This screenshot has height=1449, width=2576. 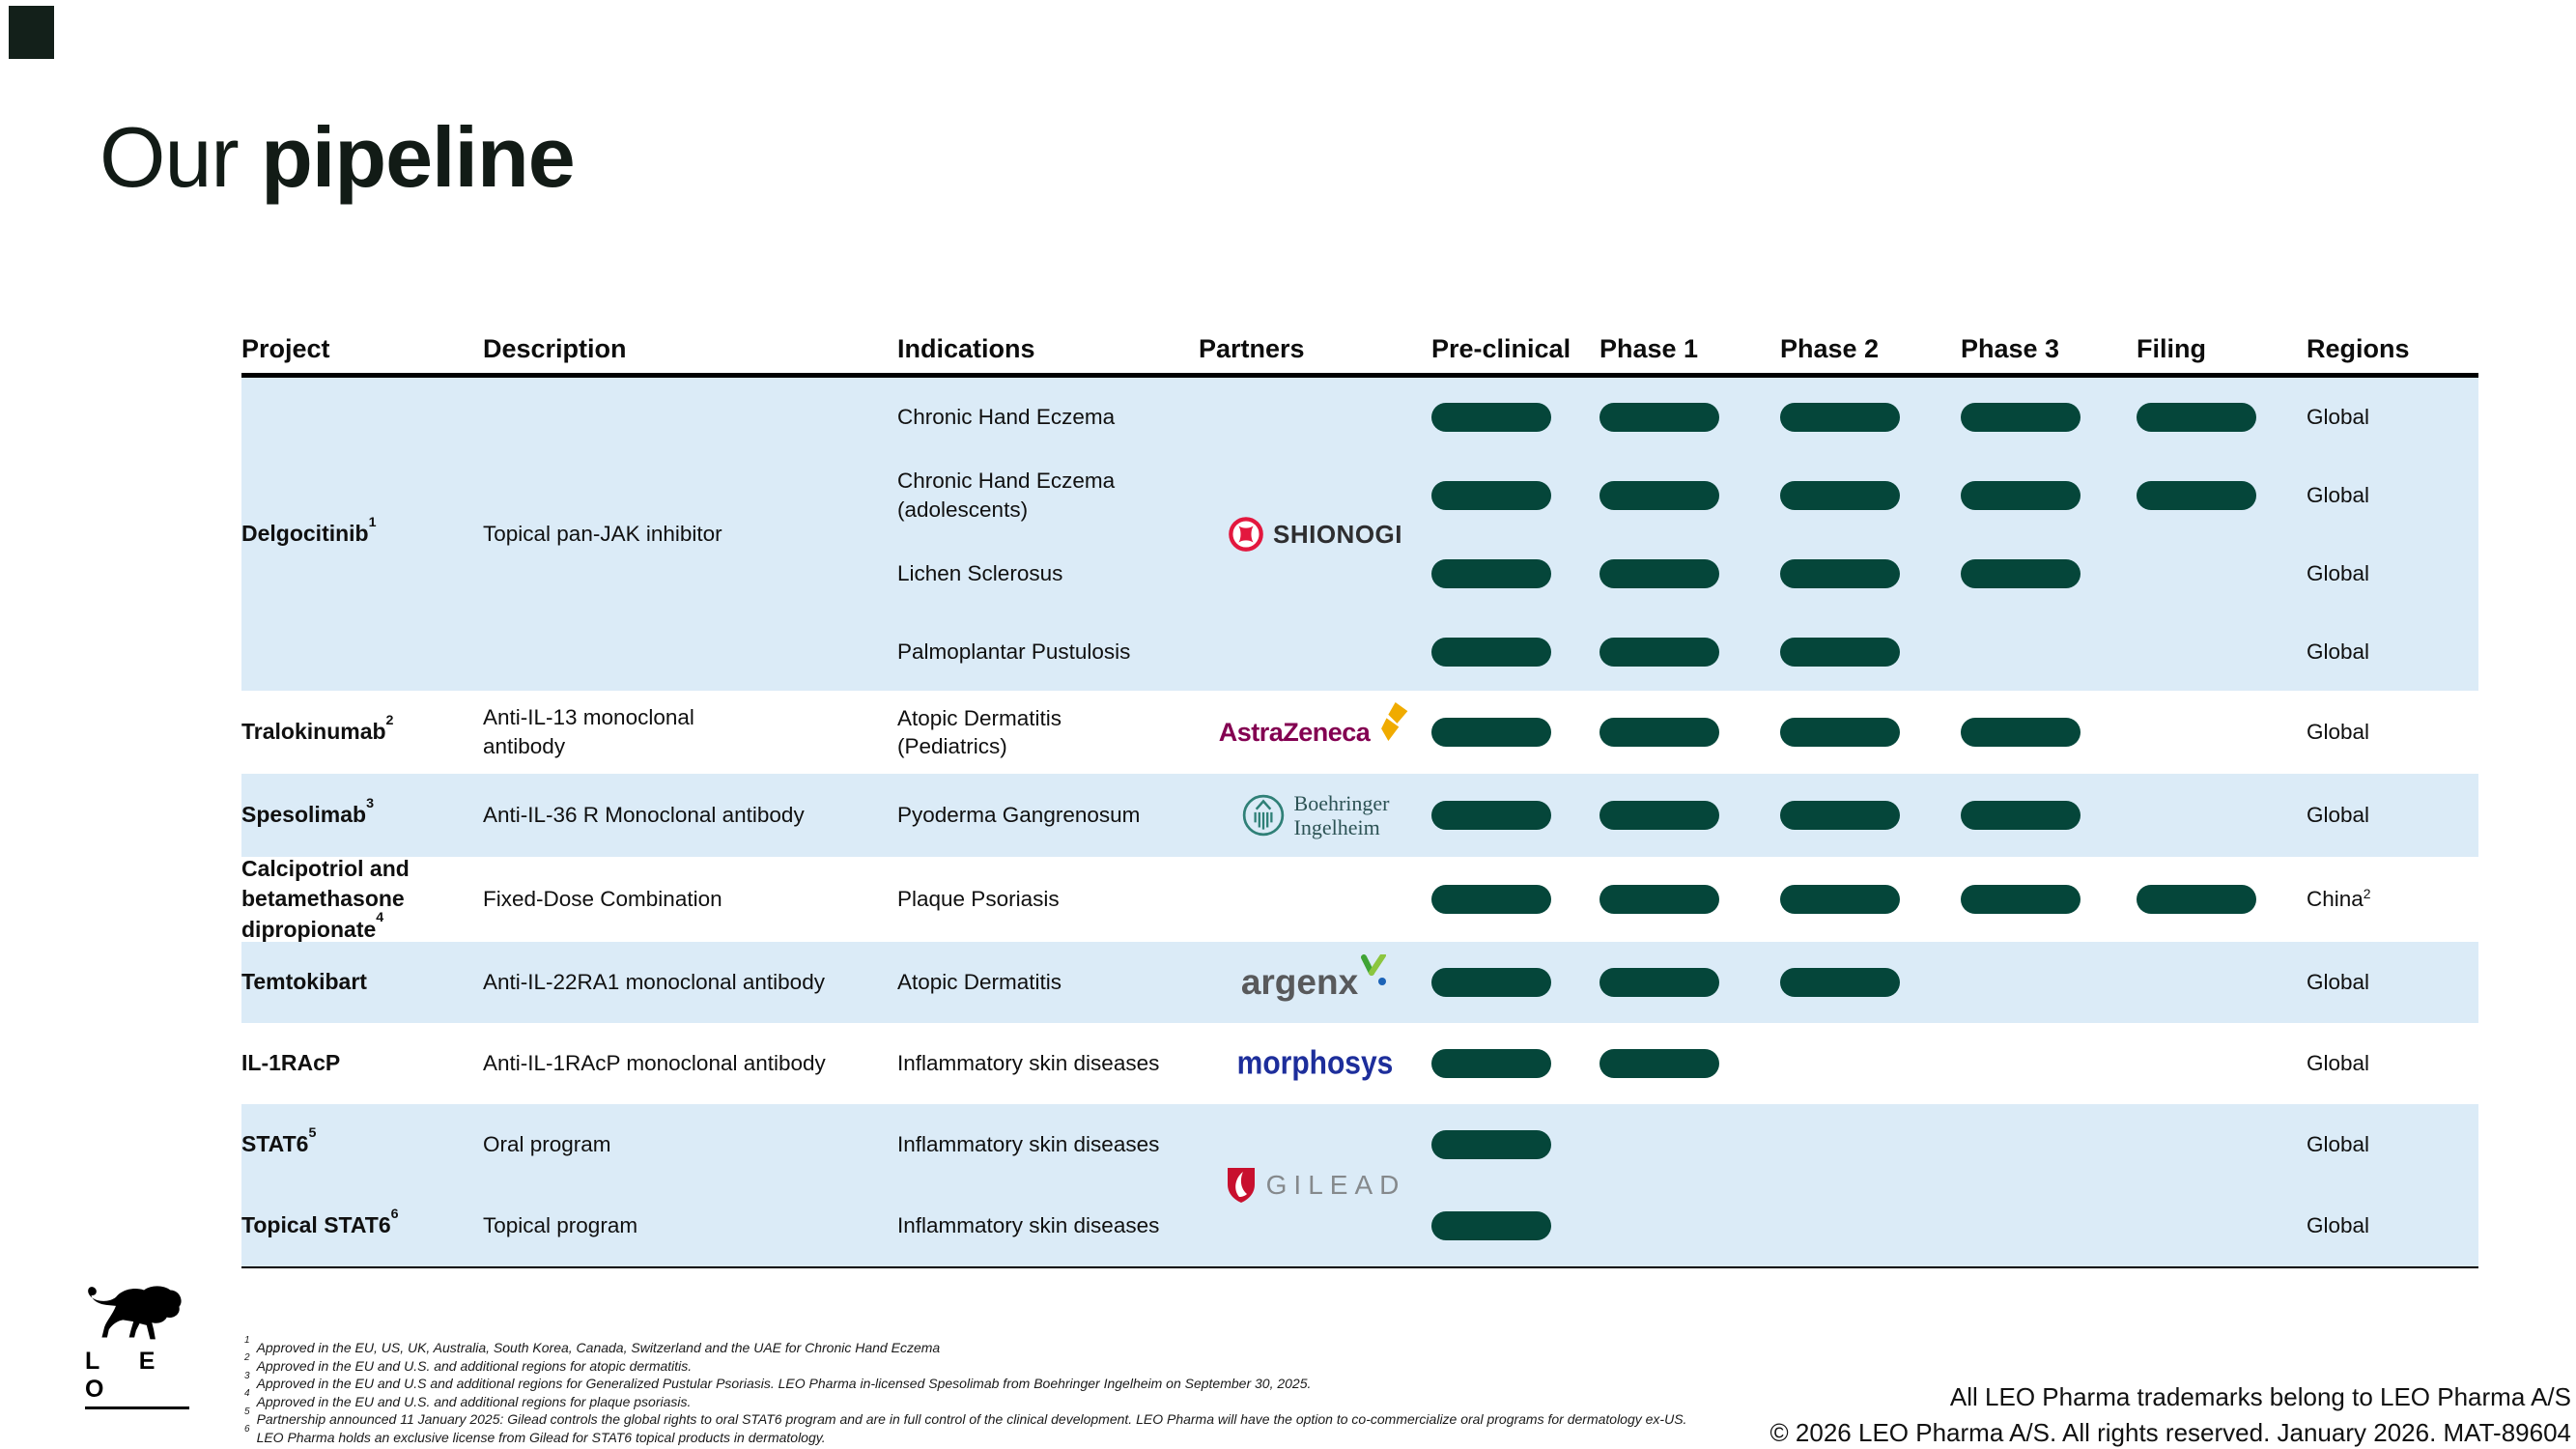 I want to click on description-cell: Anti-IL-13 monoclonal antibody, so click(x=588, y=731).